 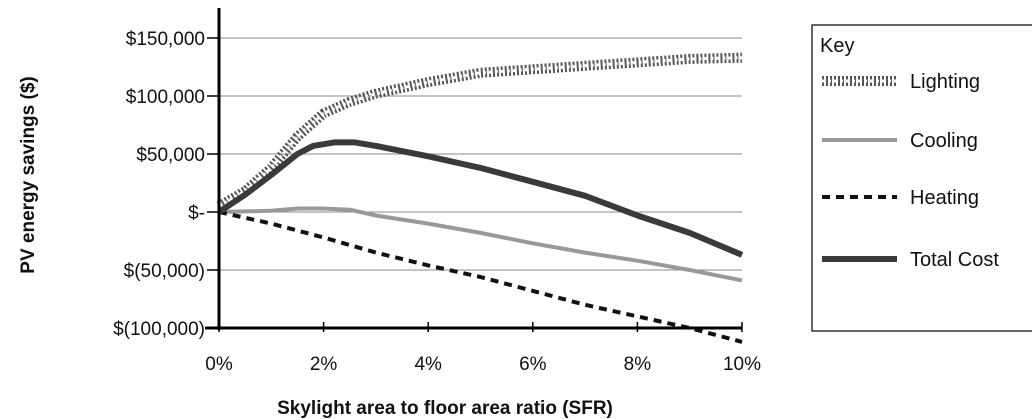 What do you see at coordinates (837, 46) in the screenshot?
I see `legend-title: Key` at bounding box center [837, 46].